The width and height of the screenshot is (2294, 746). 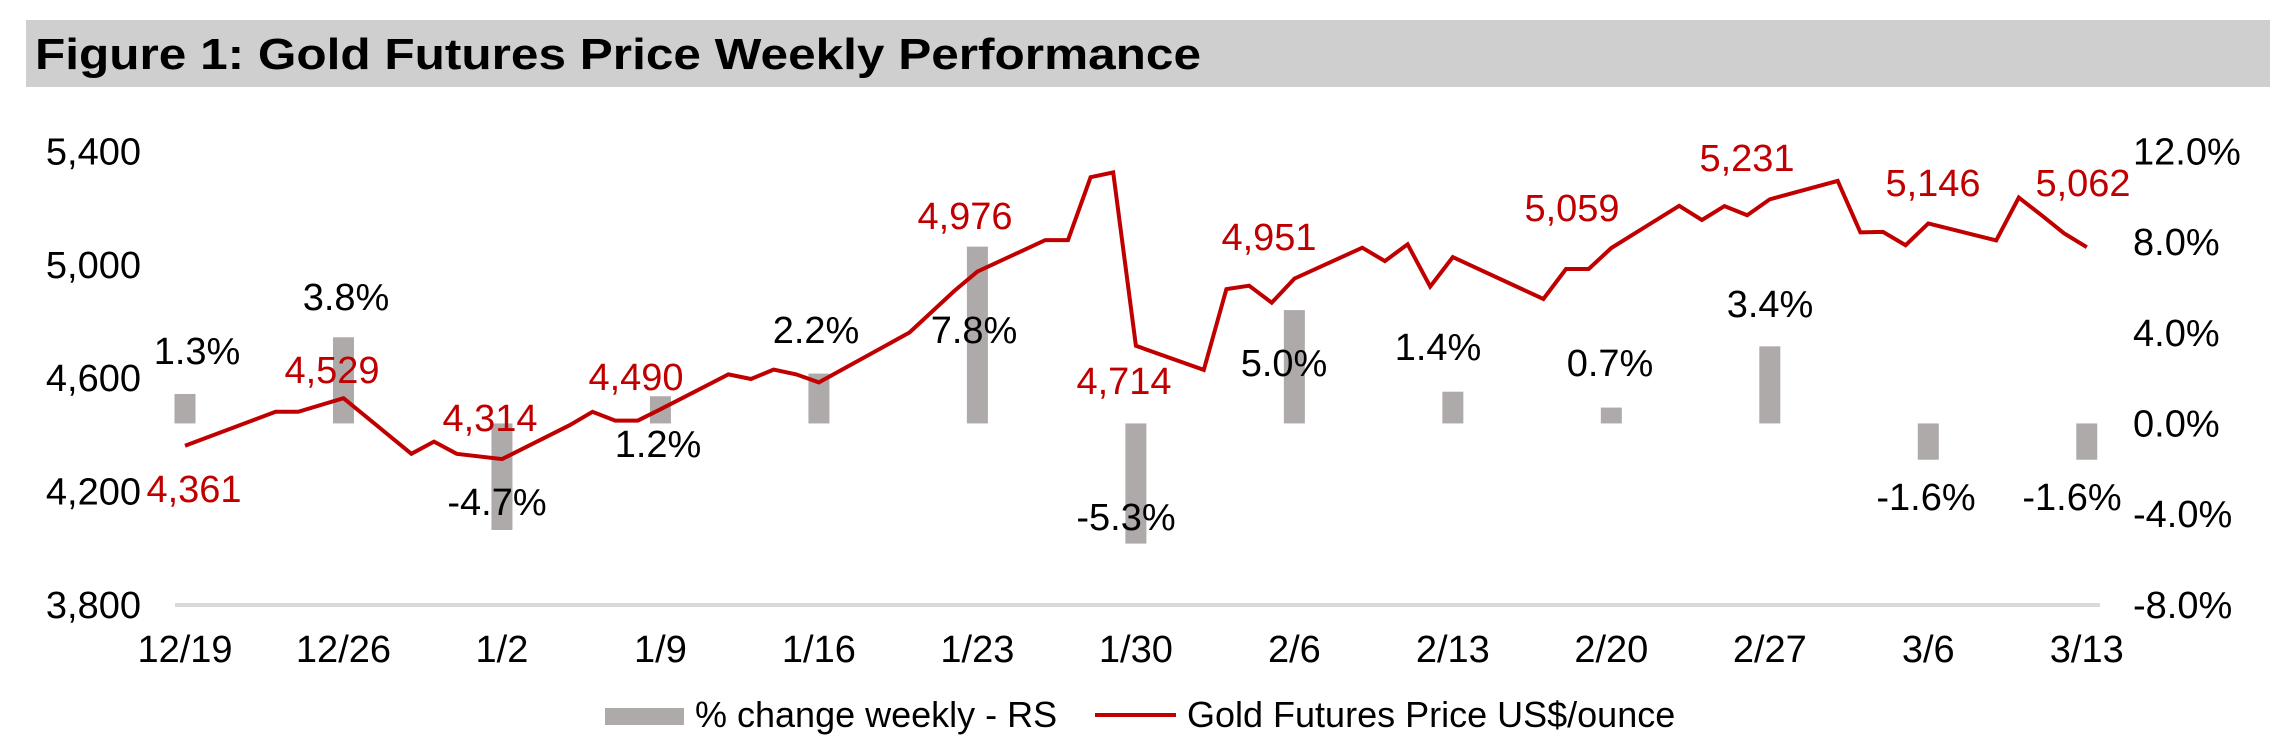 What do you see at coordinates (2176, 424) in the screenshot?
I see `right-tick-label: 0.0%` at bounding box center [2176, 424].